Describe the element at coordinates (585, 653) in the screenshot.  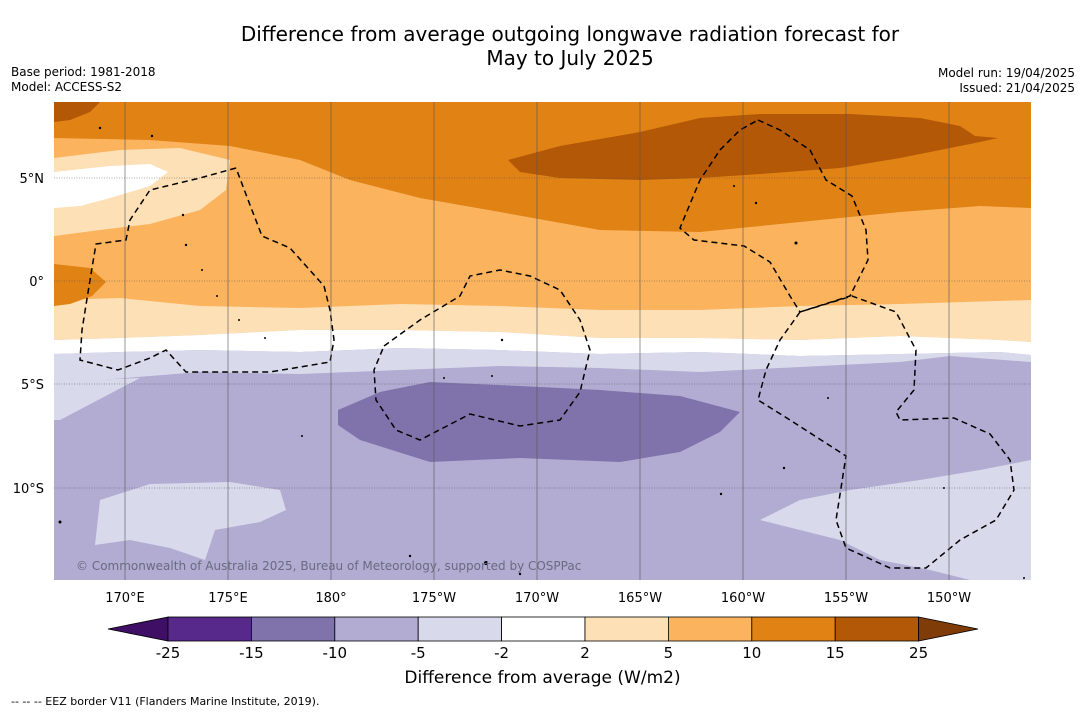
I see `colorbar-tick: 2` at that location.